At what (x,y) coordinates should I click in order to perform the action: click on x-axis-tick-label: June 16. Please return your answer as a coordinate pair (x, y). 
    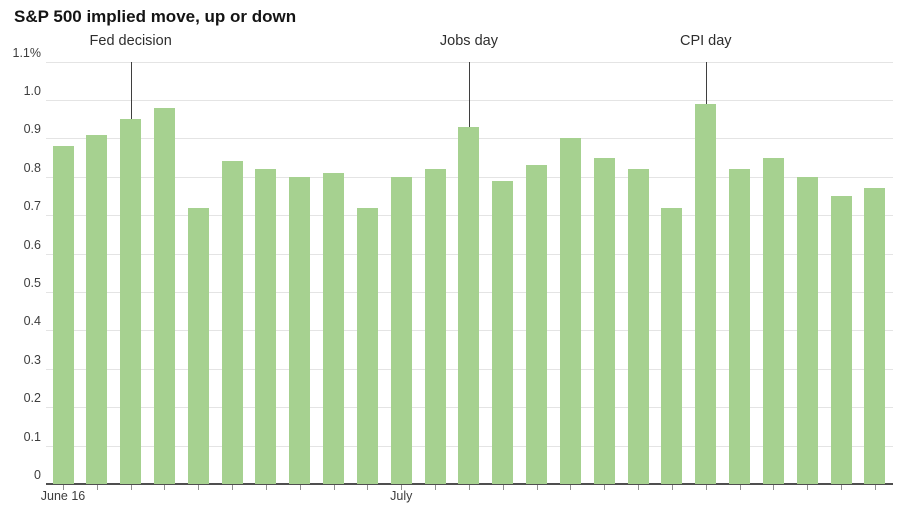
    Looking at the image, I should click on (63, 496).